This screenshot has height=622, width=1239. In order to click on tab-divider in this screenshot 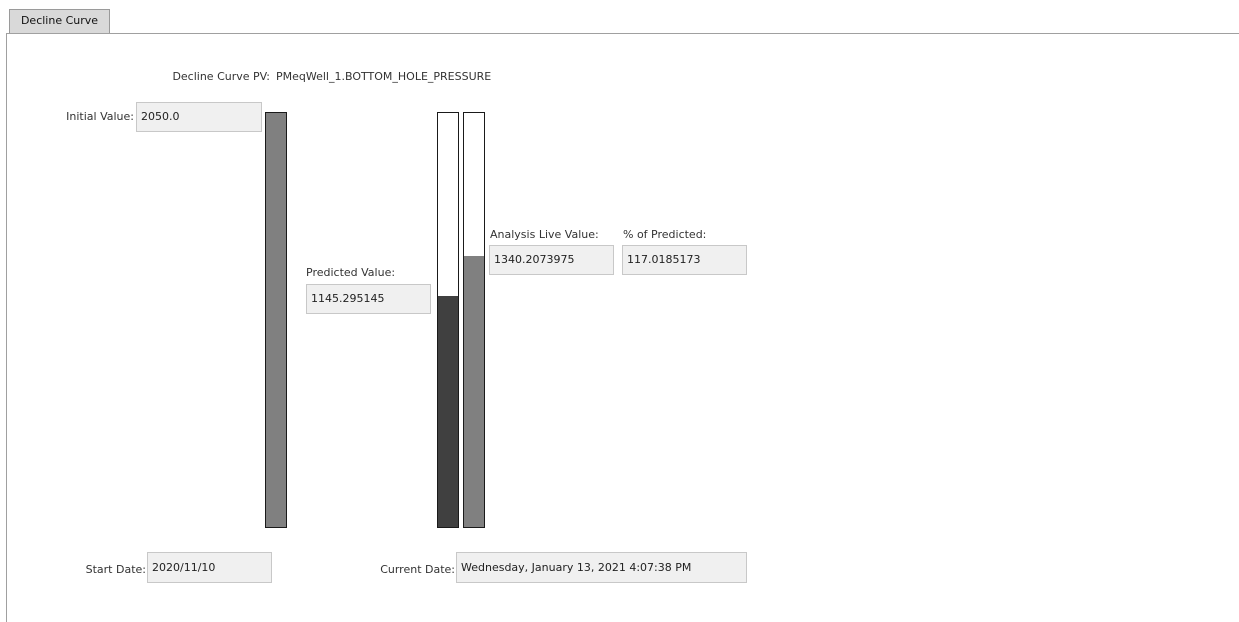, I will do `click(622, 33)`.